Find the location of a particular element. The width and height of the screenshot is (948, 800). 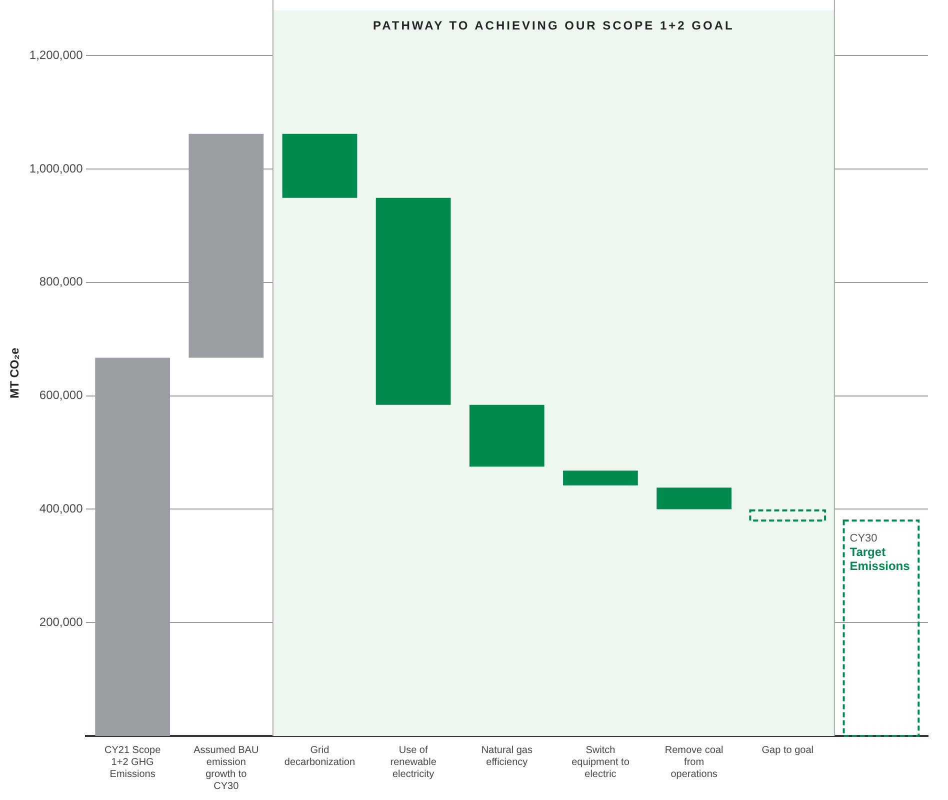

x-tick-label: Assumed BAU emission growth to CY30 is located at coordinates (226, 768).